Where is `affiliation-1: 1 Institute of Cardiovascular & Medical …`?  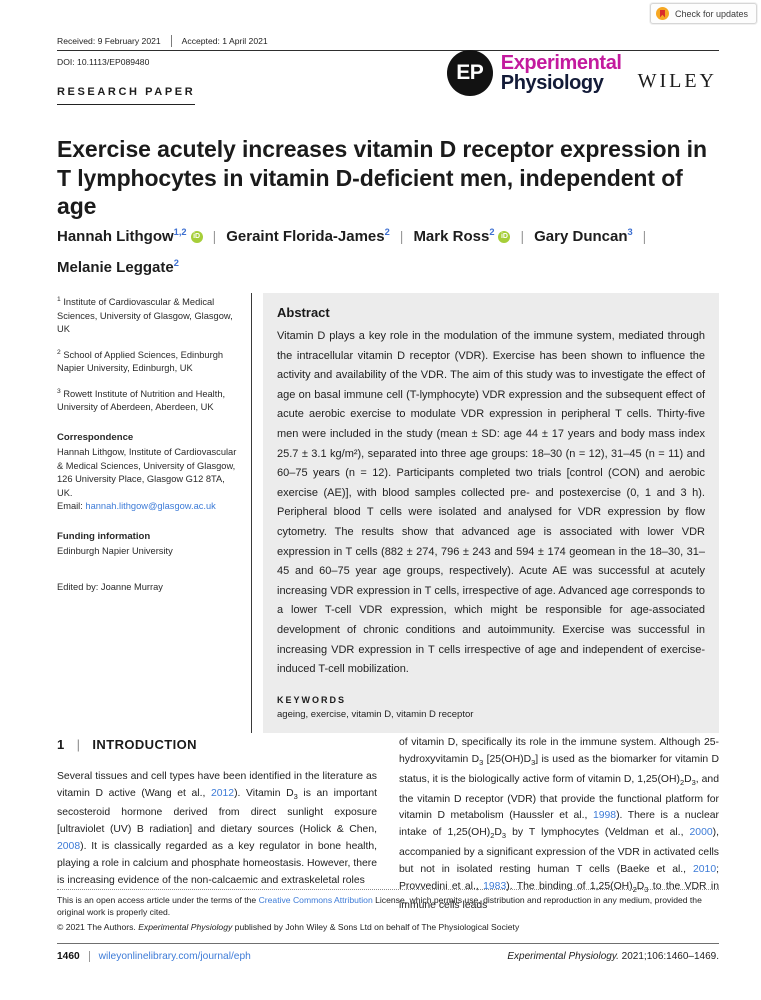 affiliation-1: 1 Institute of Cardiovascular & Medical … is located at coordinates (149, 315).